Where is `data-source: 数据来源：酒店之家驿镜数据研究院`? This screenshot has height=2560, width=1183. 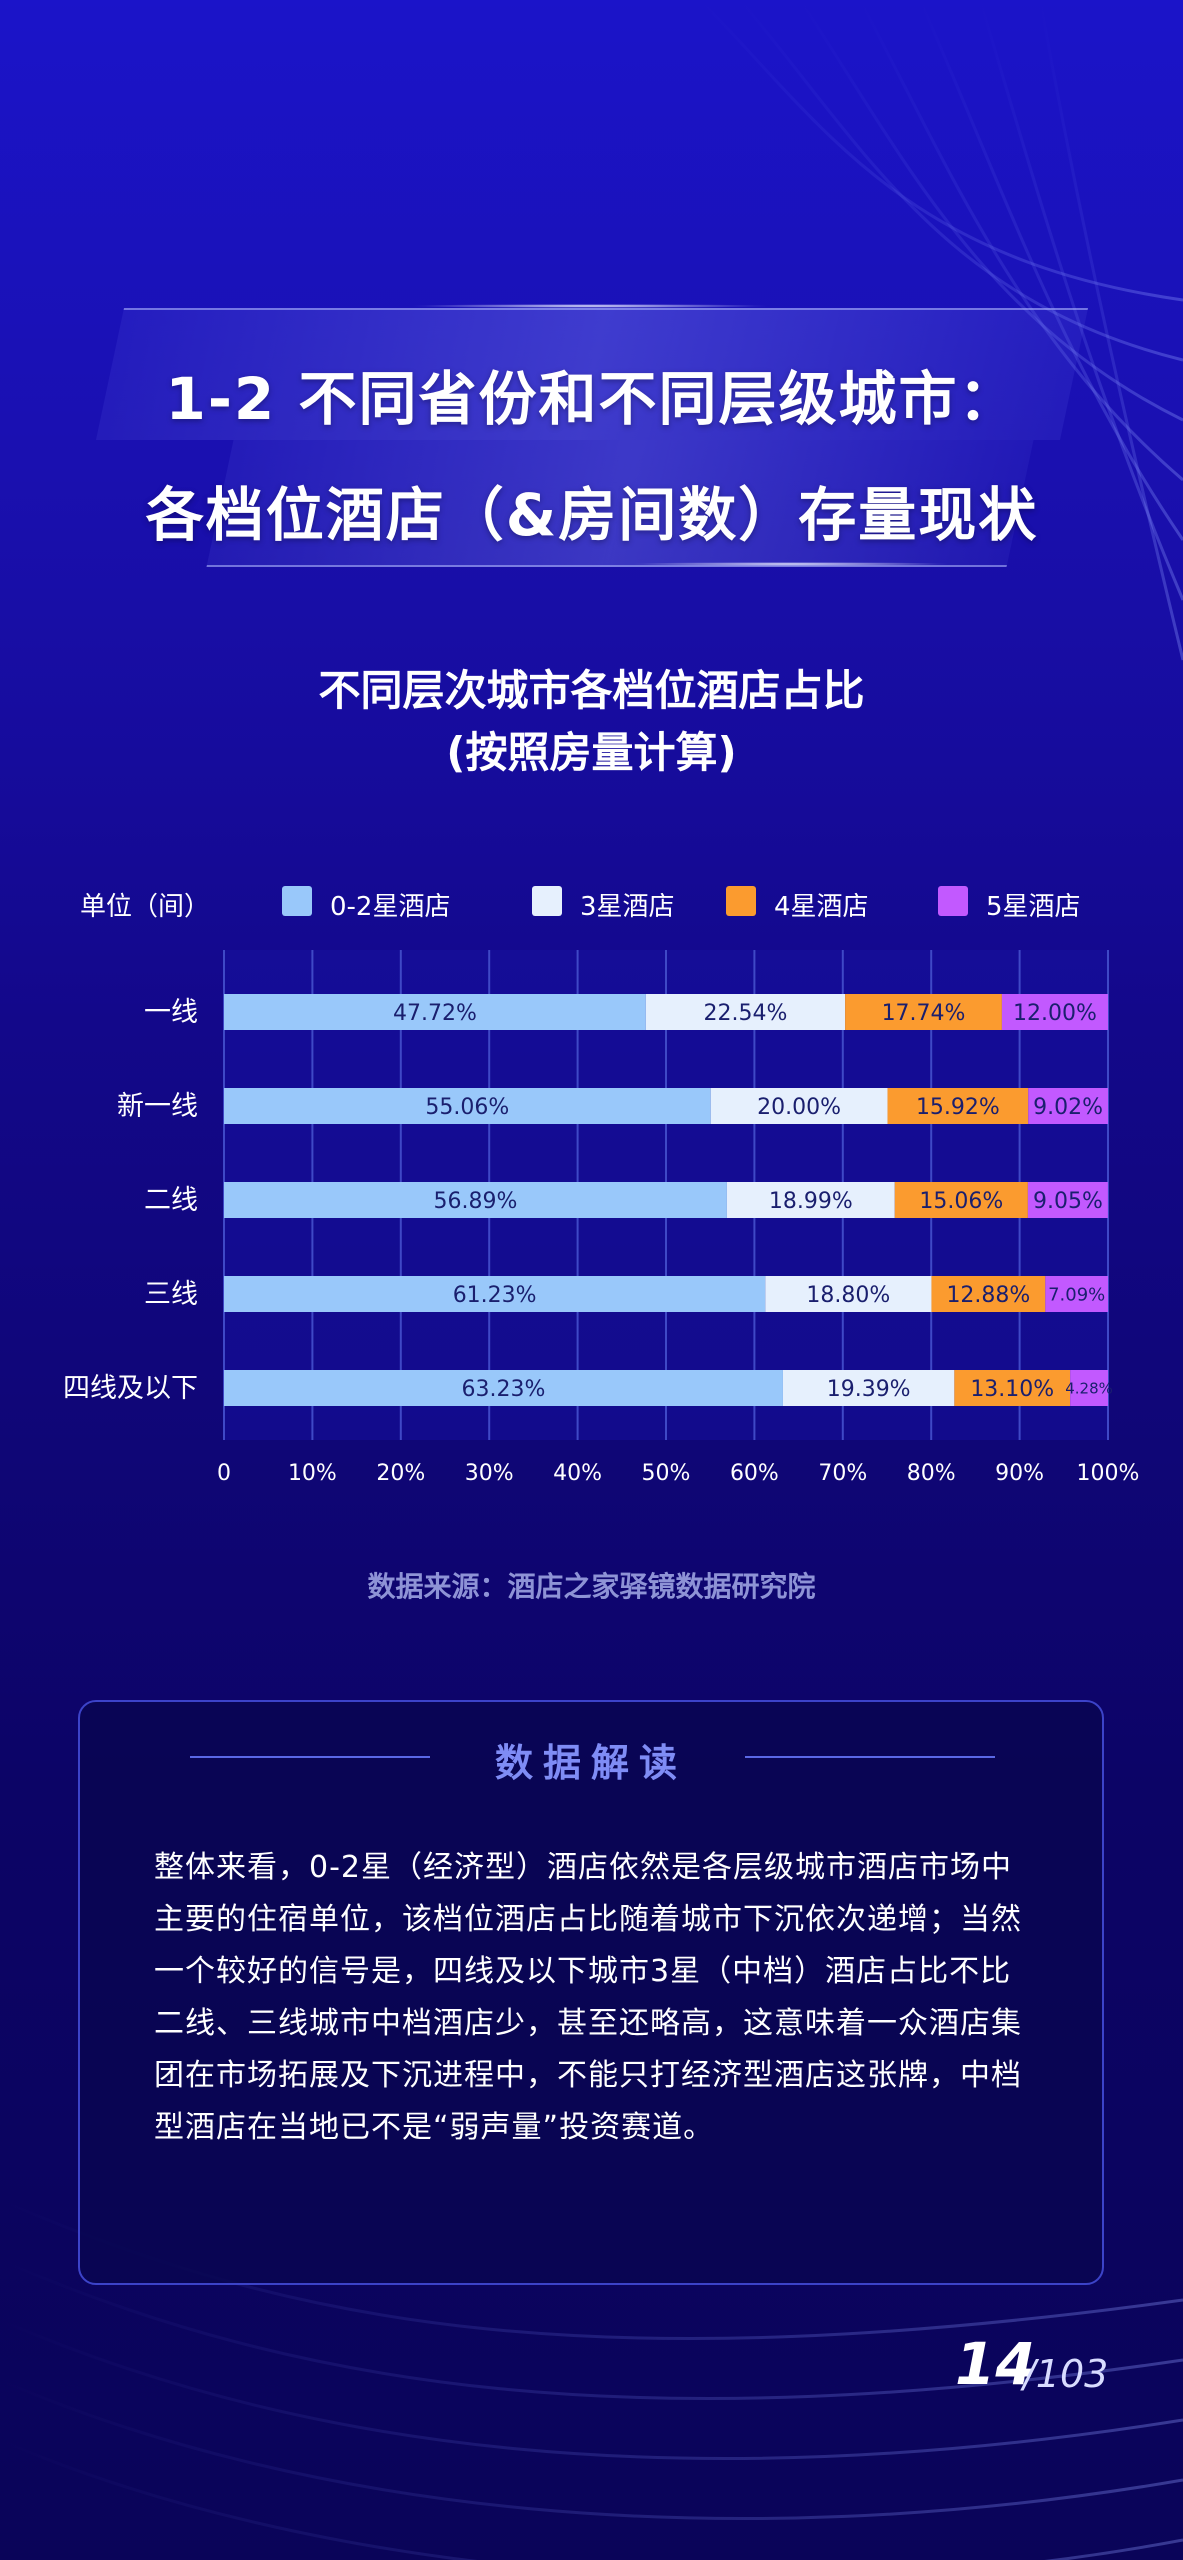
data-source: 数据来源：酒店之家驿镜数据研究院 is located at coordinates (591, 1586).